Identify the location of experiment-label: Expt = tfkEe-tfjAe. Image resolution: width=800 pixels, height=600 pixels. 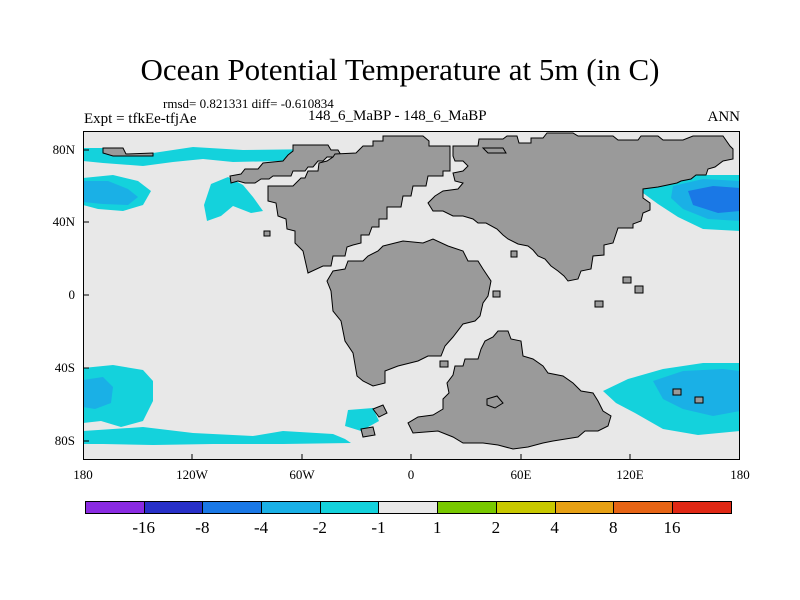
(140, 119).